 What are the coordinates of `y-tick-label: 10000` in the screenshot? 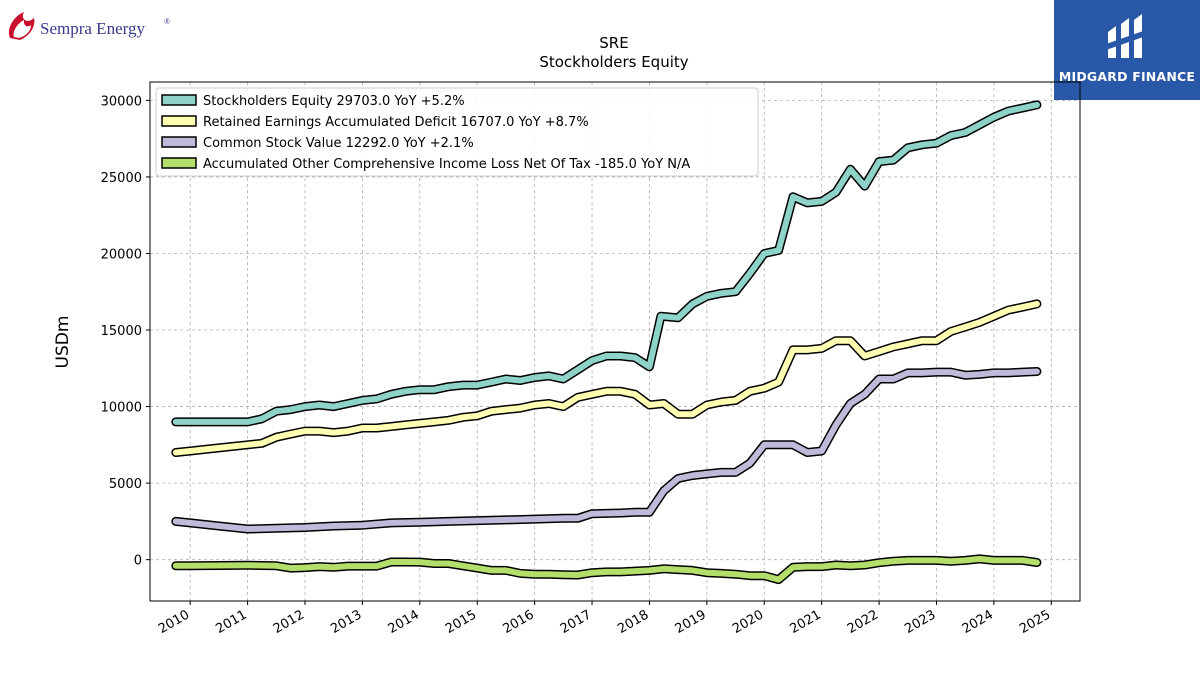 It's located at (121, 408).